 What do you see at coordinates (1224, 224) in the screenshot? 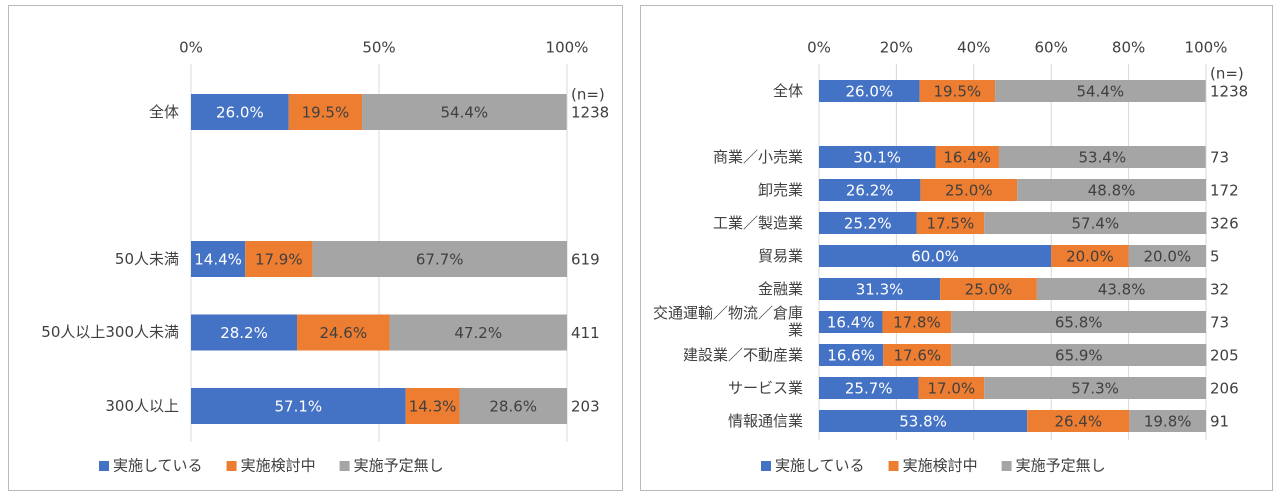
I see `n-label: 326` at bounding box center [1224, 224].